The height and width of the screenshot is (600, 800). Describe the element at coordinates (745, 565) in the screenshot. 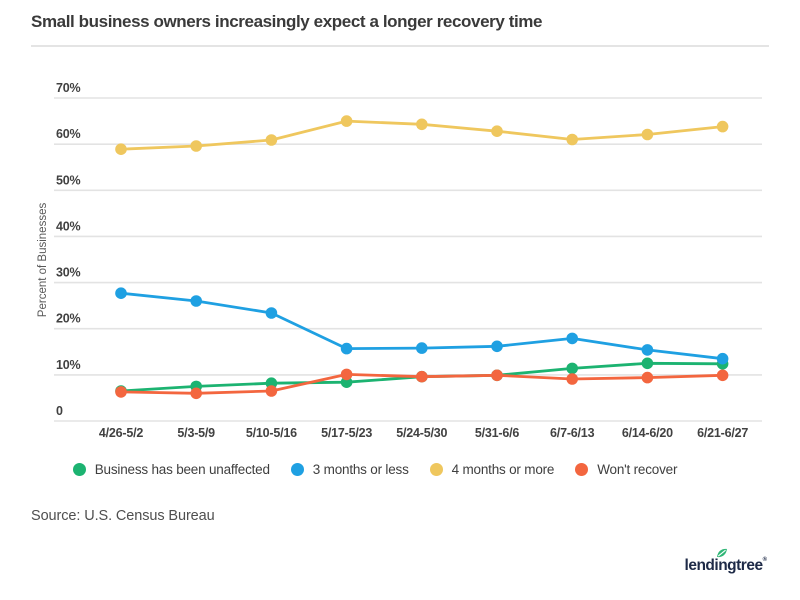

I see `logo-text-end: gtree` at that location.